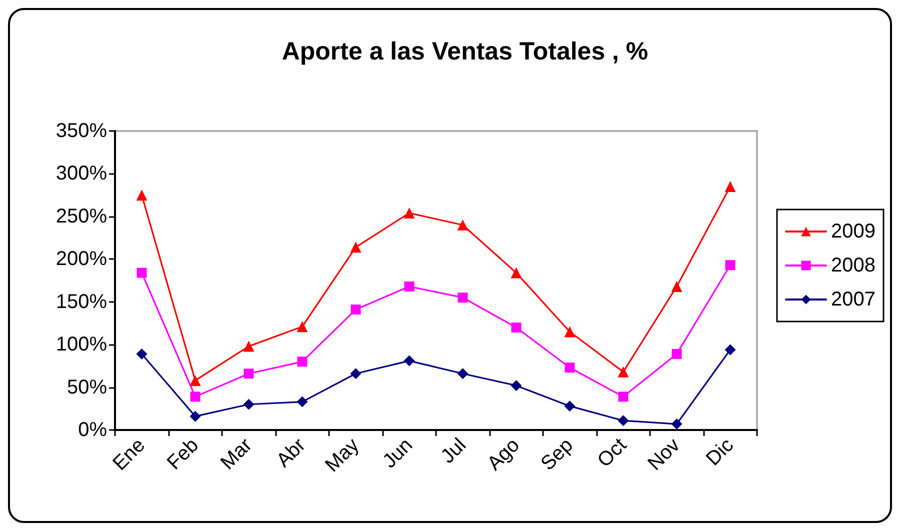 Image resolution: width=902 pixels, height=531 pixels. Describe the element at coordinates (720, 452) in the screenshot. I see `x-tick-label: Dic` at that location.